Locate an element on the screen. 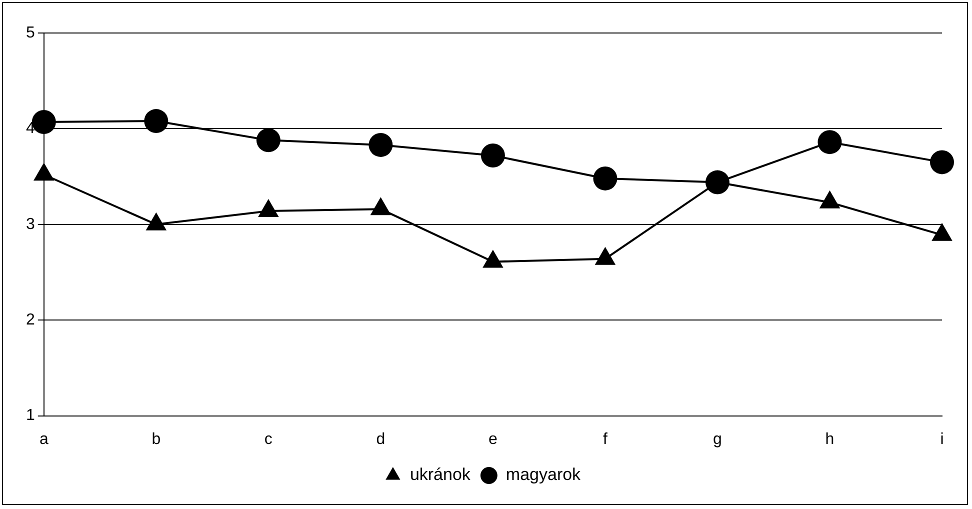  legend-label: magyarok is located at coordinates (544, 474).